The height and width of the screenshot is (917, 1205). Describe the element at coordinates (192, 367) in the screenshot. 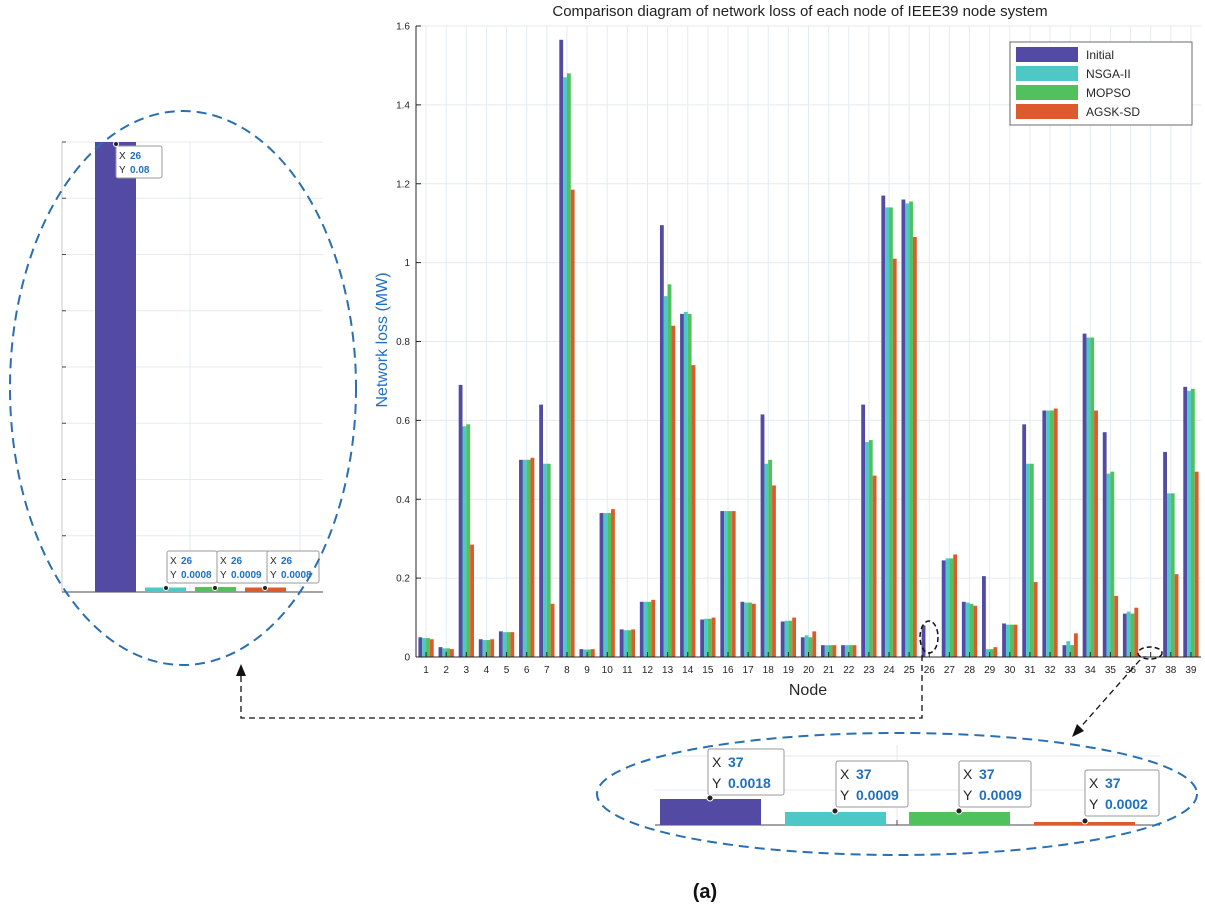

I see `zoom-inset-node26: X 26 Y 0.08 X 26 Y 0.0008 X 26 Y 0.0009 X 26 Y 0.0008` at that location.